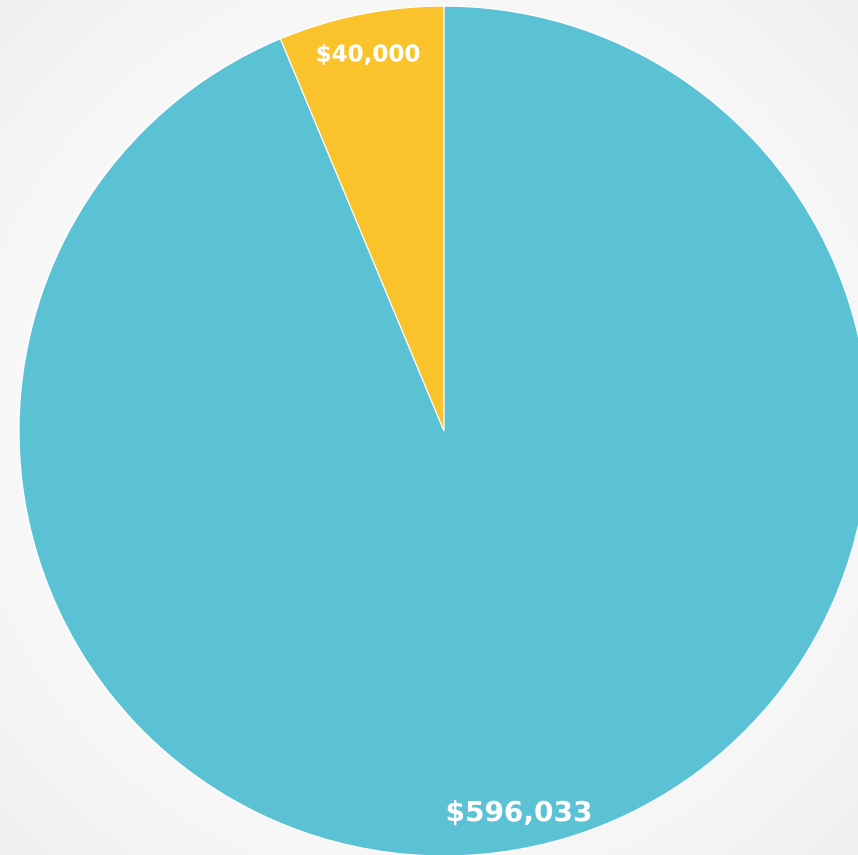  Describe the element at coordinates (368, 55) in the screenshot. I see `pie-slice-label-1: $40,000` at that location.